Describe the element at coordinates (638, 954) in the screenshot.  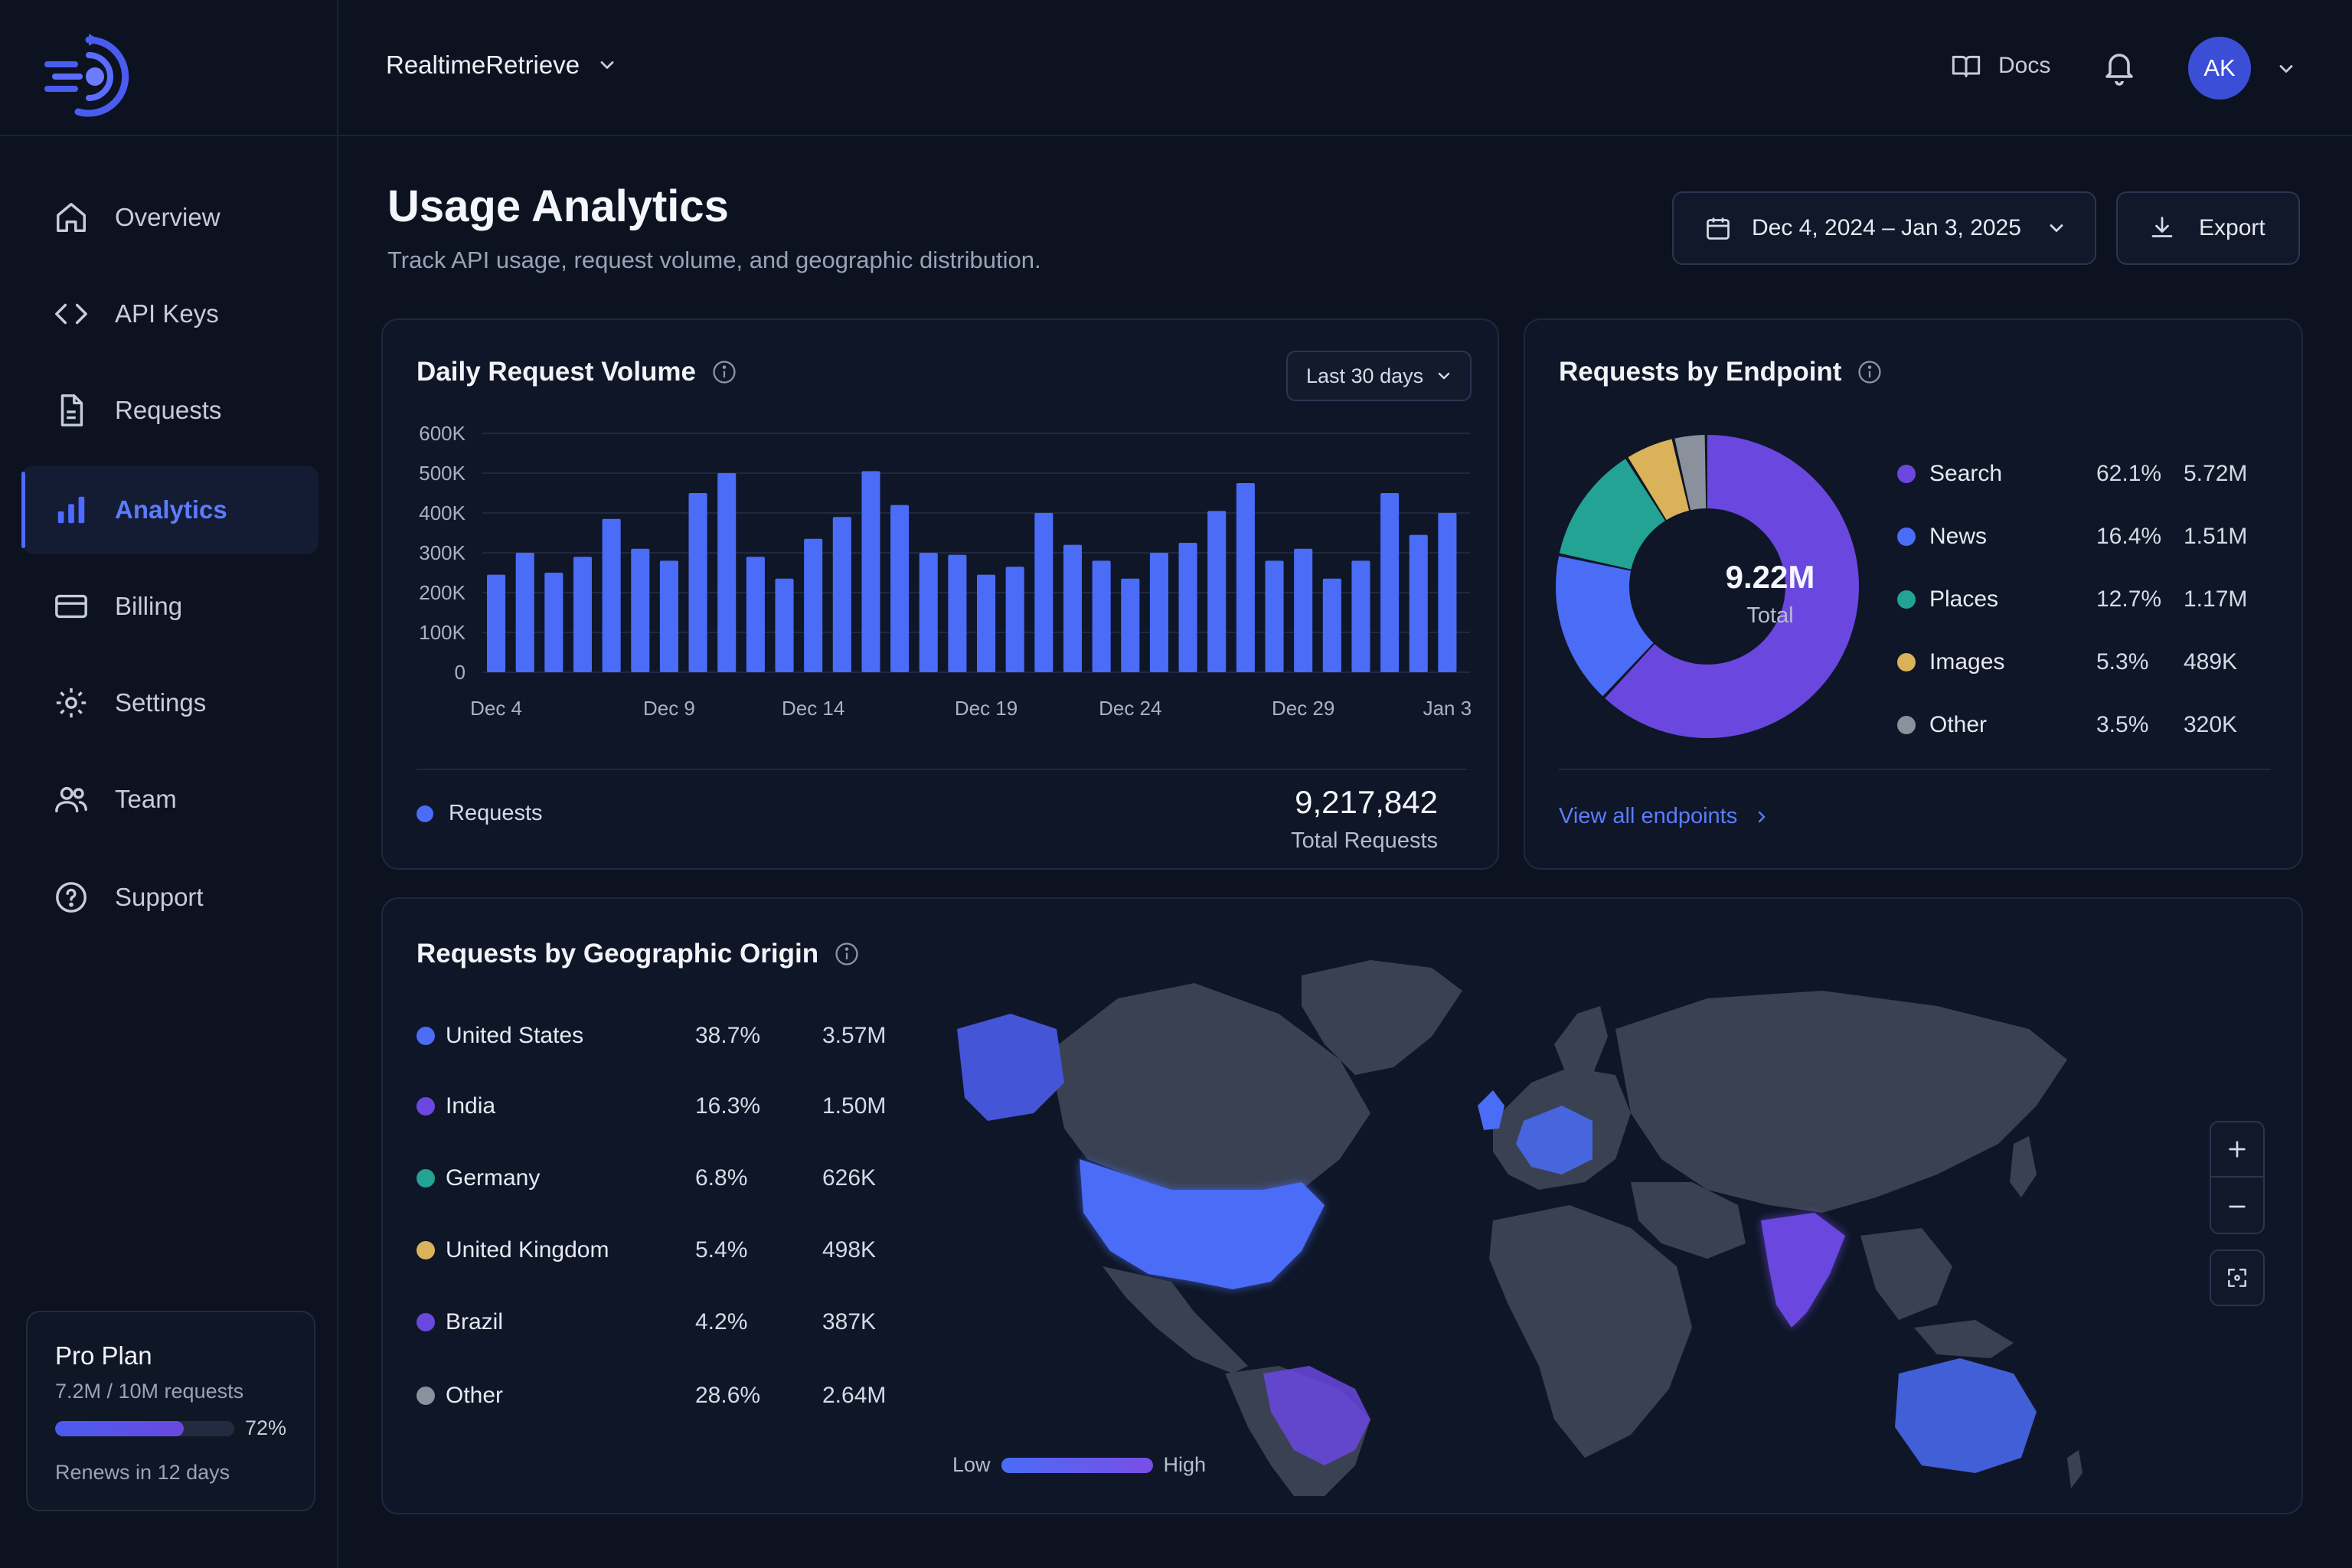
I see `card-title: Requests by Geographic Origin` at that location.